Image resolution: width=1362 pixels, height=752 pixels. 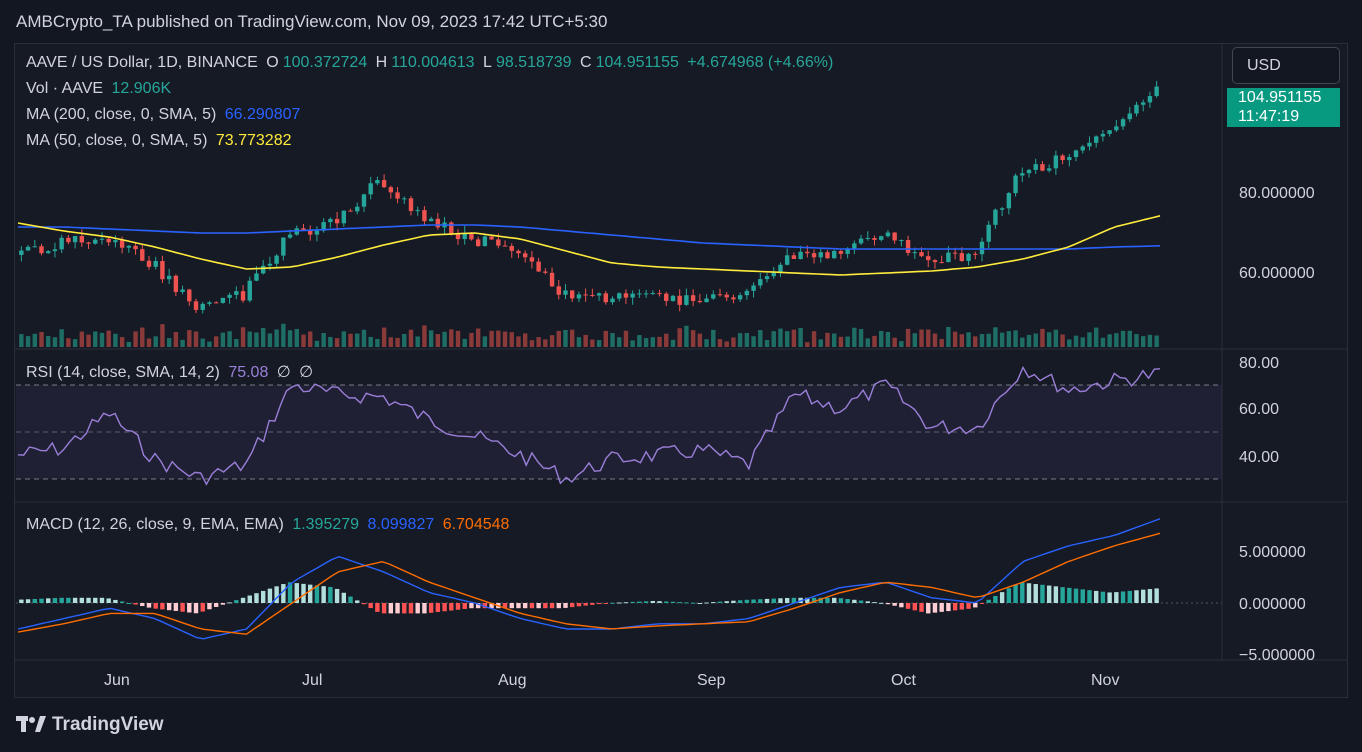 I want to click on currency-button: USD, so click(x=1286, y=65).